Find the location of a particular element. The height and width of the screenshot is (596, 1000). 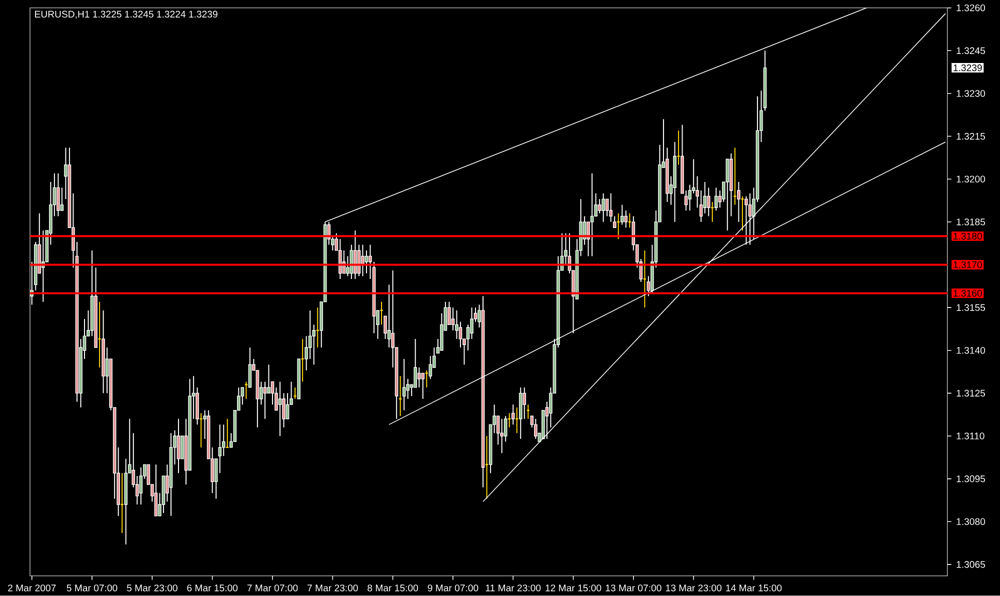

x-tick-label: 9 Mar 07:00 is located at coordinates (453, 588).